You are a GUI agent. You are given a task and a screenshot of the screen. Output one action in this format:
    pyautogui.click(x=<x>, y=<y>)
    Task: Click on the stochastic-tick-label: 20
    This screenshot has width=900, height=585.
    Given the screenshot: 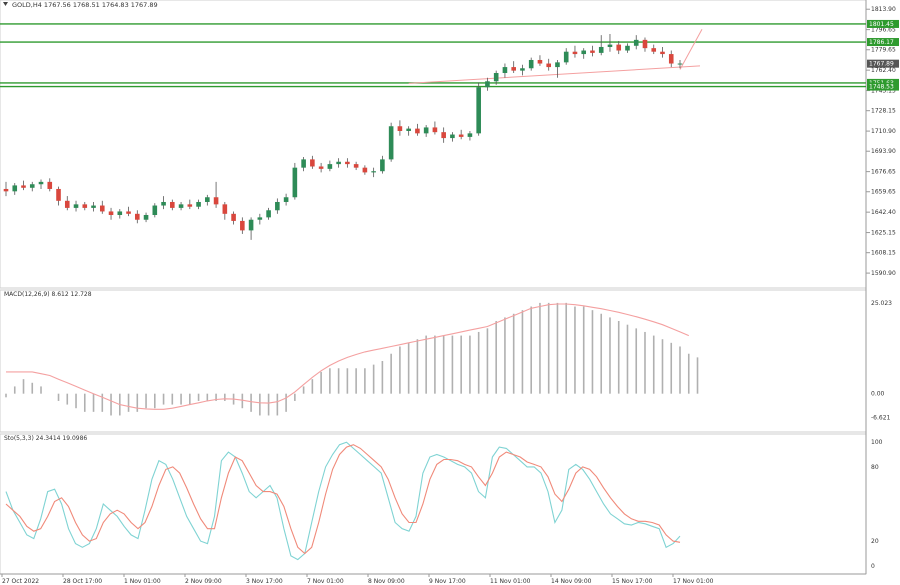 What is the action you would take?
    pyautogui.click(x=875, y=541)
    